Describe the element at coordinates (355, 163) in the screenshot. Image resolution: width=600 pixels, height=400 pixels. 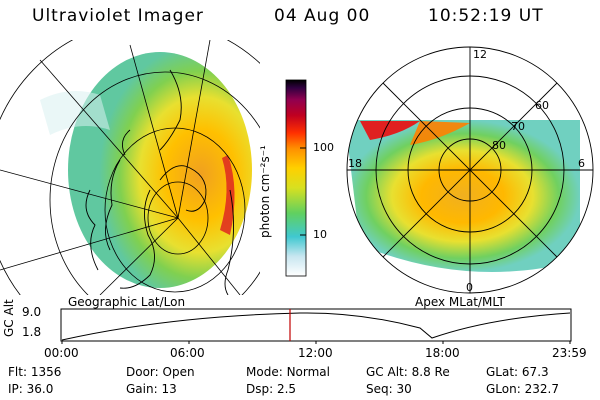
I see `mlt-label-18: 18` at that location.